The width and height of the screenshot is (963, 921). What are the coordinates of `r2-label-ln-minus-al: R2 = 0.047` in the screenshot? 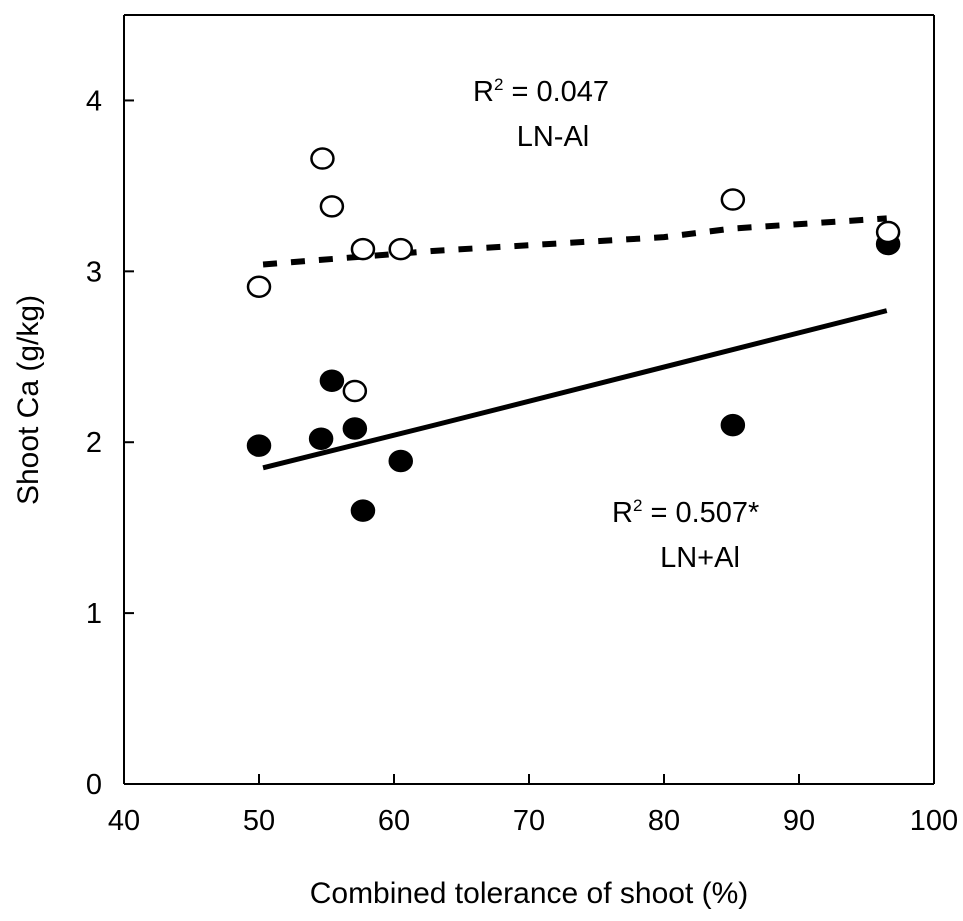 It's located at (541, 91).